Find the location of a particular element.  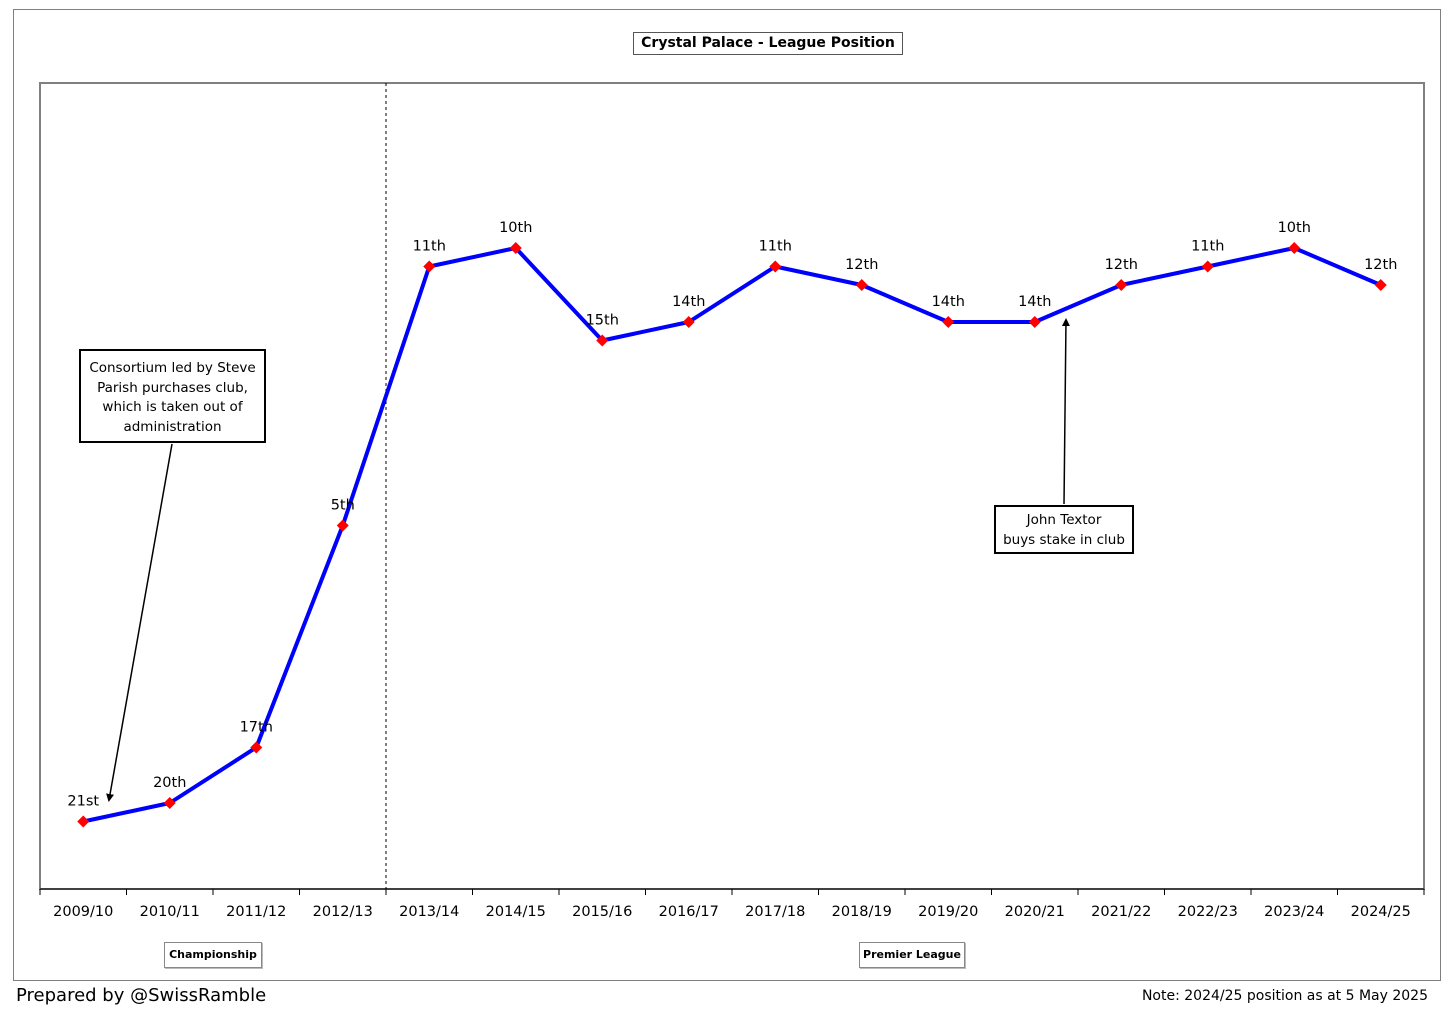

x-tick-label: 2012/13 is located at coordinates (343, 912).